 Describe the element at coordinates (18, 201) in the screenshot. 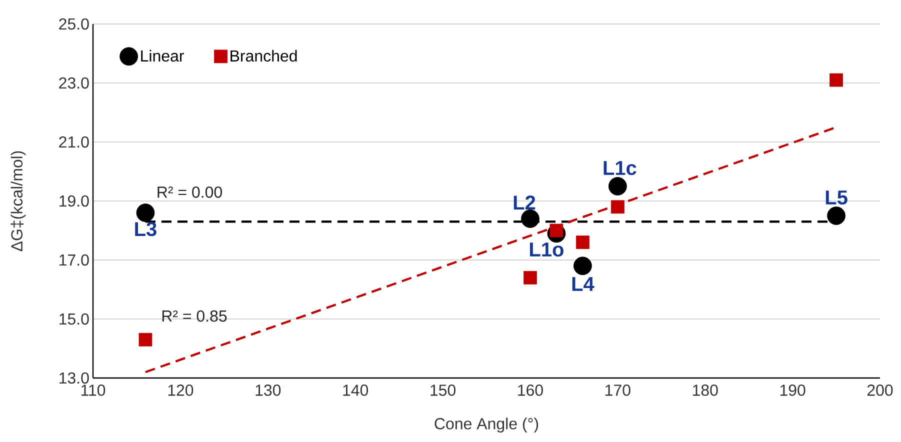

I see `y-axis-title: ΔG‡(kcal/mol)` at that location.